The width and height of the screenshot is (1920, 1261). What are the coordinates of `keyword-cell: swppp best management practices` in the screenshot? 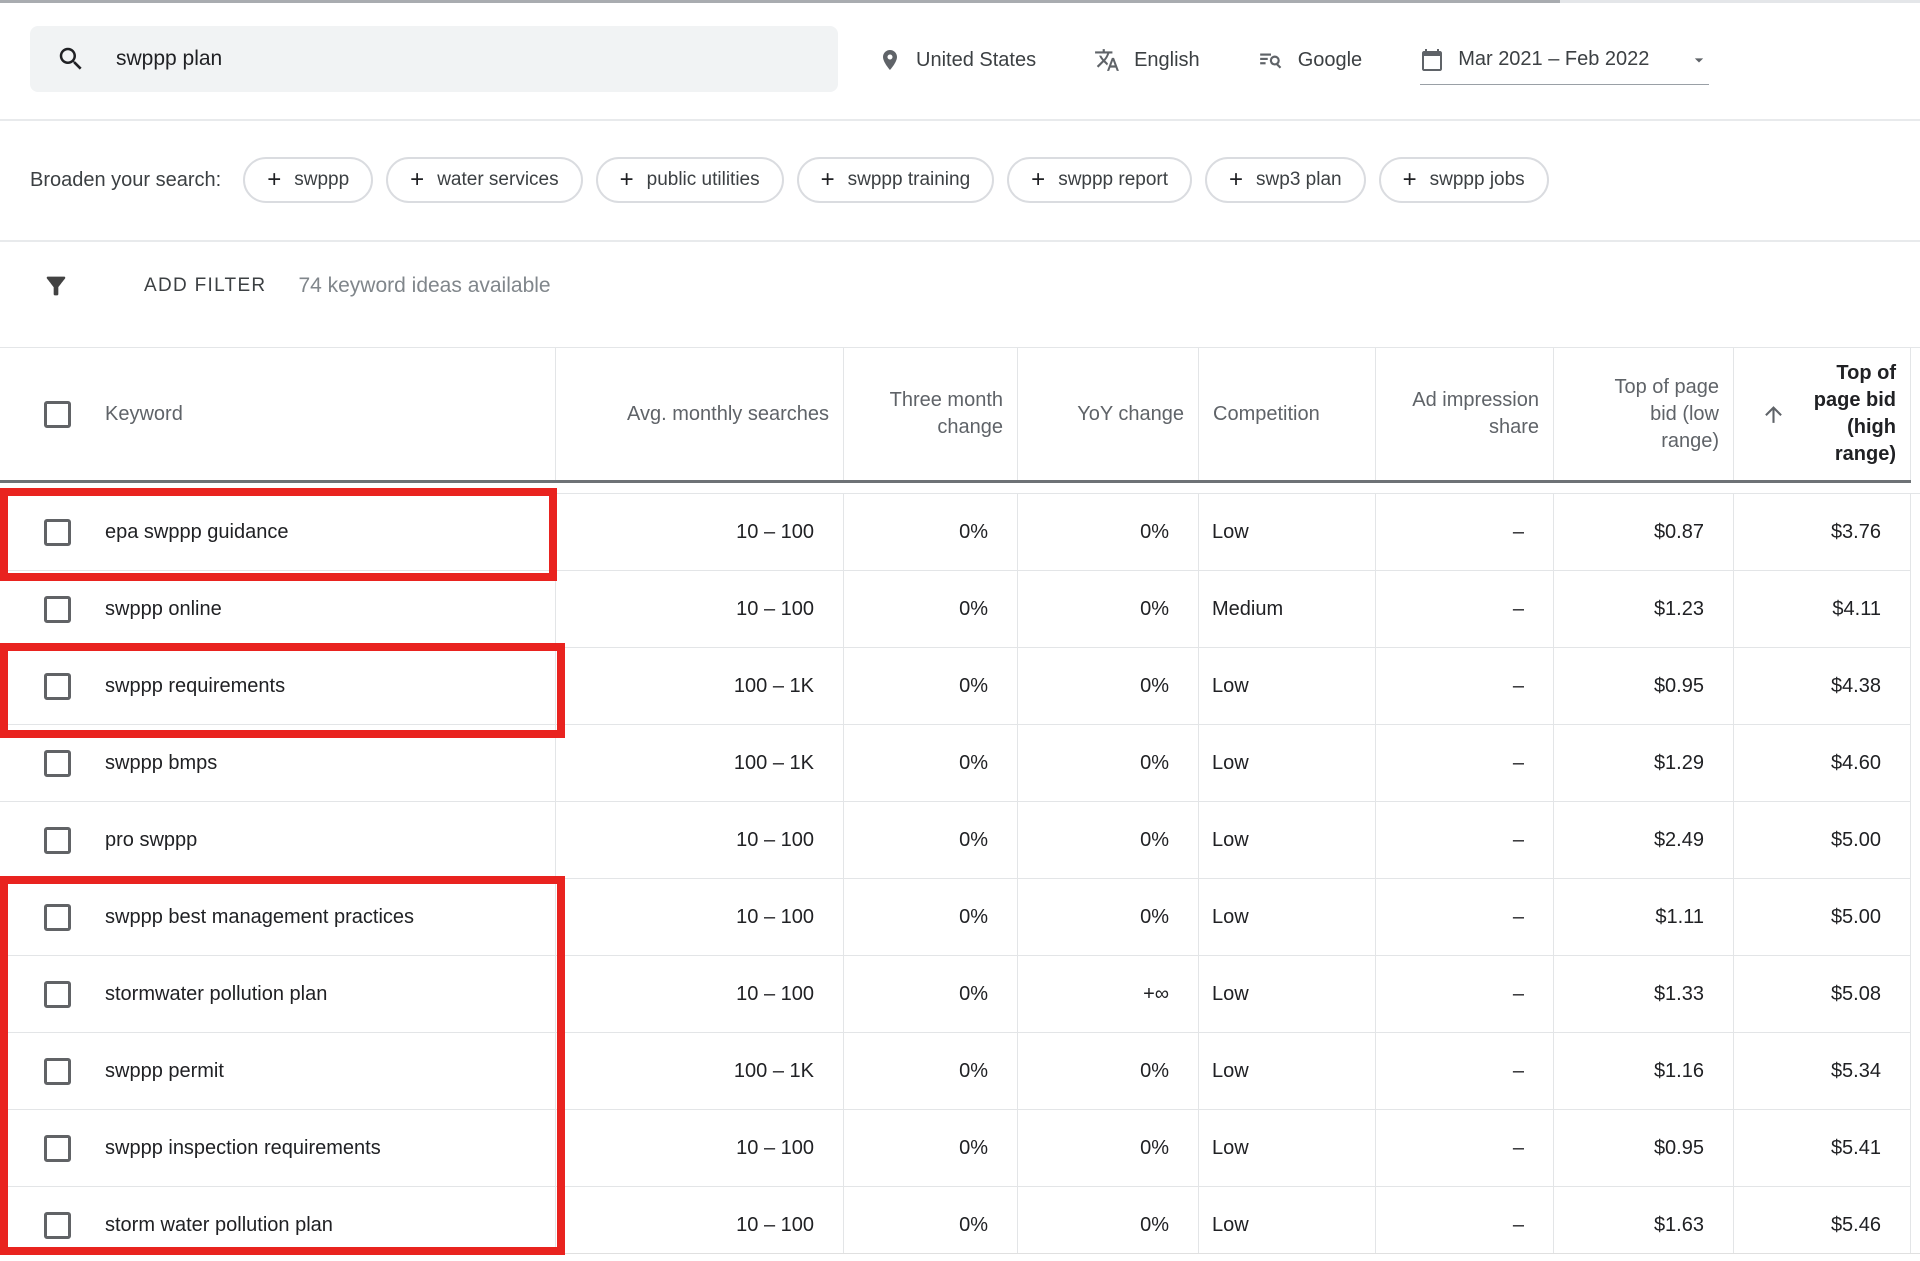 It's located at (260, 916).